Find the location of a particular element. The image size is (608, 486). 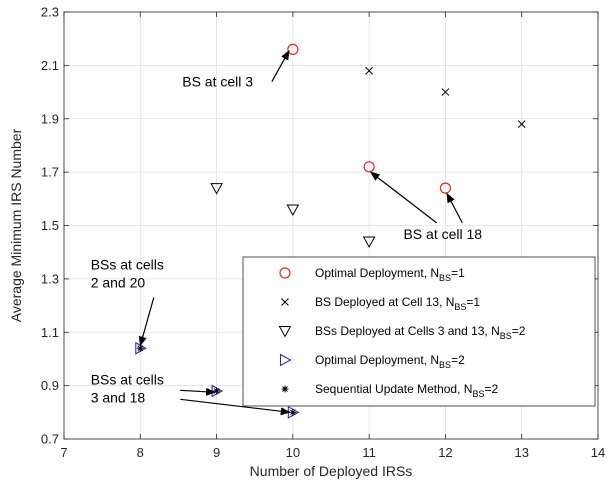

annotation-text: BS at cell 18 is located at coordinates (442, 234).